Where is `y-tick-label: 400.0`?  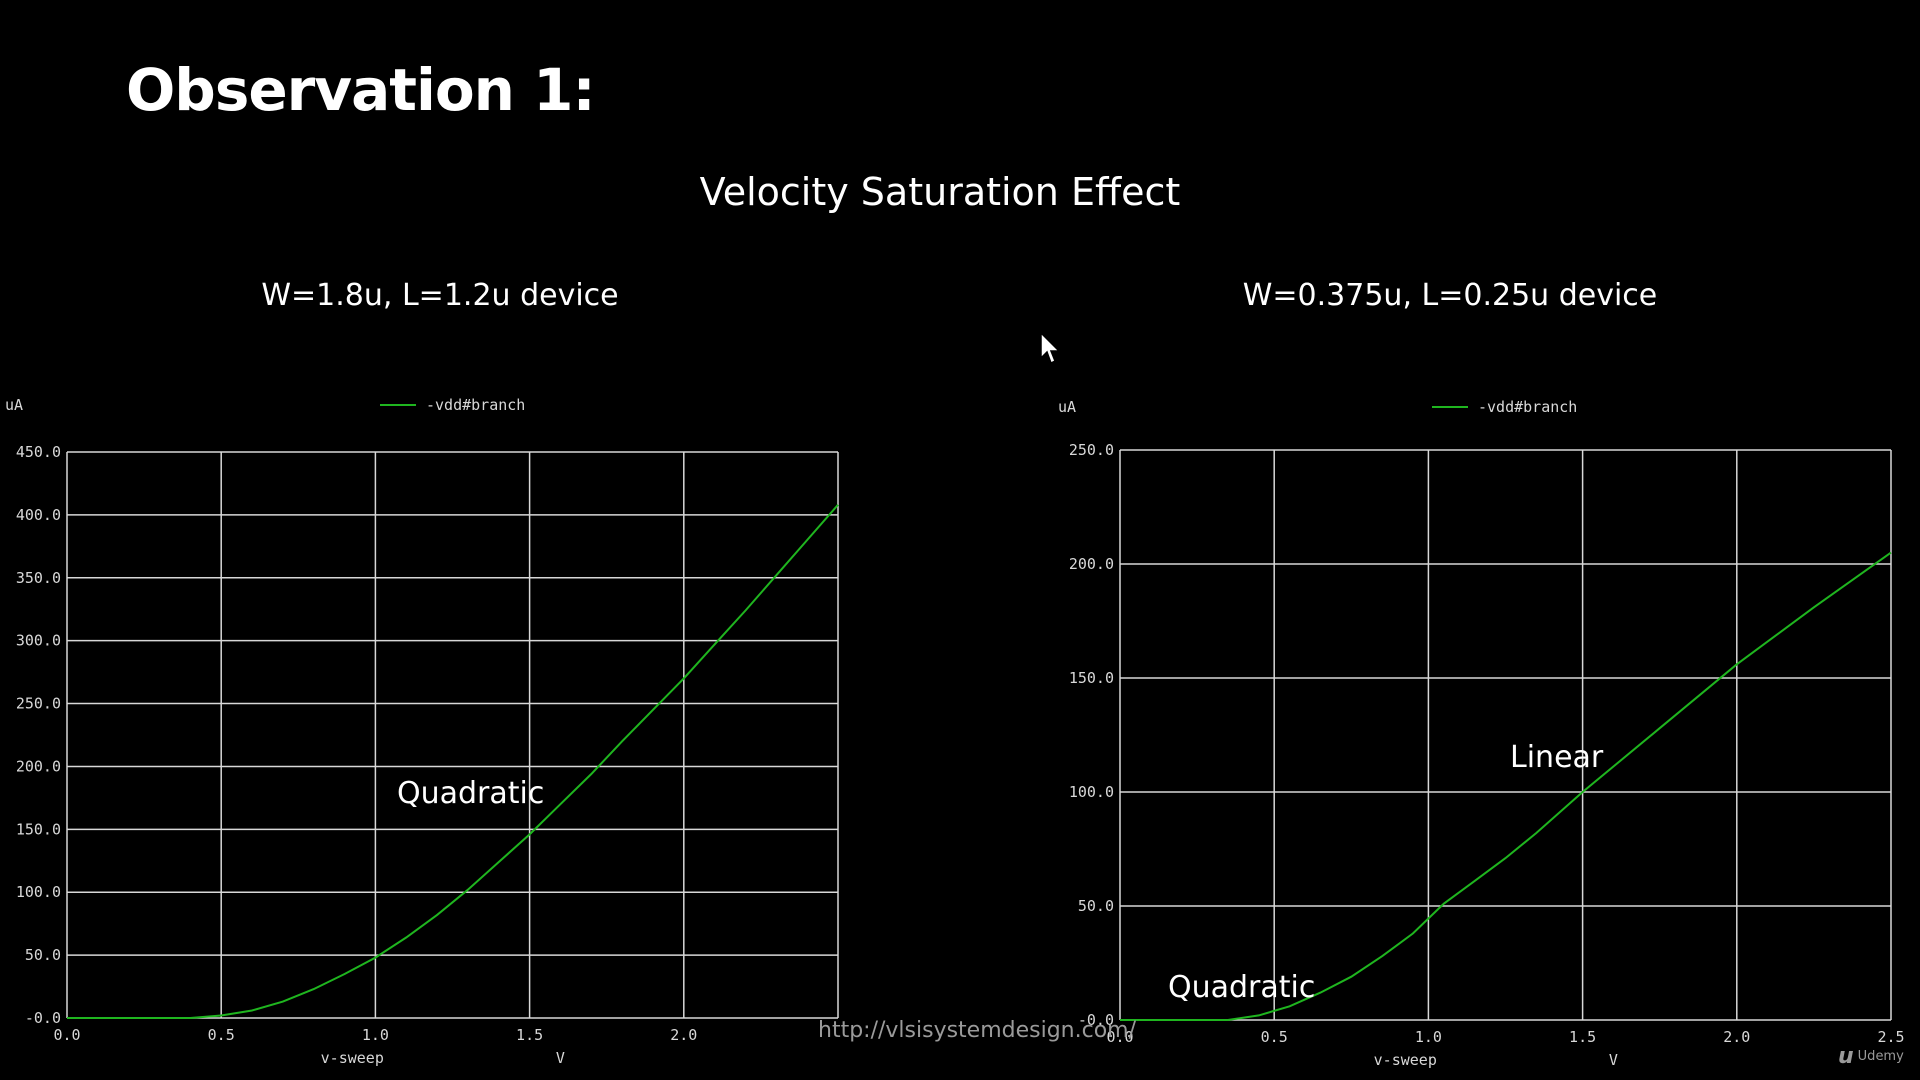
y-tick-label: 400.0 is located at coordinates (38, 515).